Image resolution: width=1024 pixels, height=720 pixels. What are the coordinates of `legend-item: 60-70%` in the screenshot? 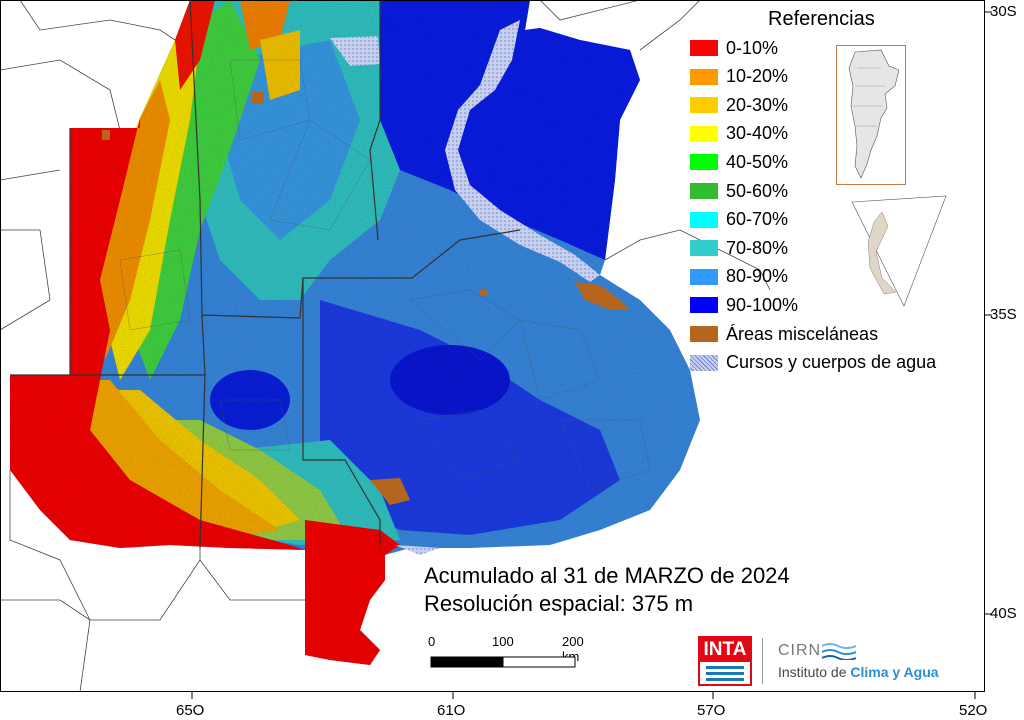 It's located at (739, 219).